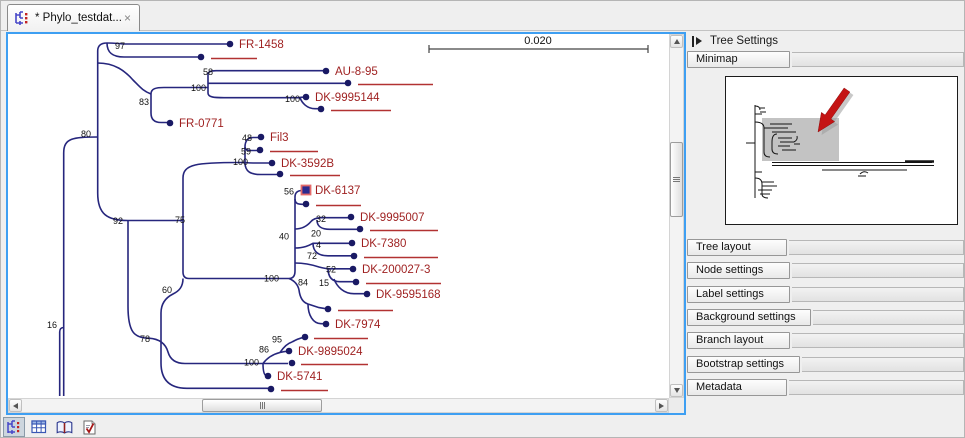  Describe the element at coordinates (89, 427) in the screenshot. I see `report-view-button` at that location.